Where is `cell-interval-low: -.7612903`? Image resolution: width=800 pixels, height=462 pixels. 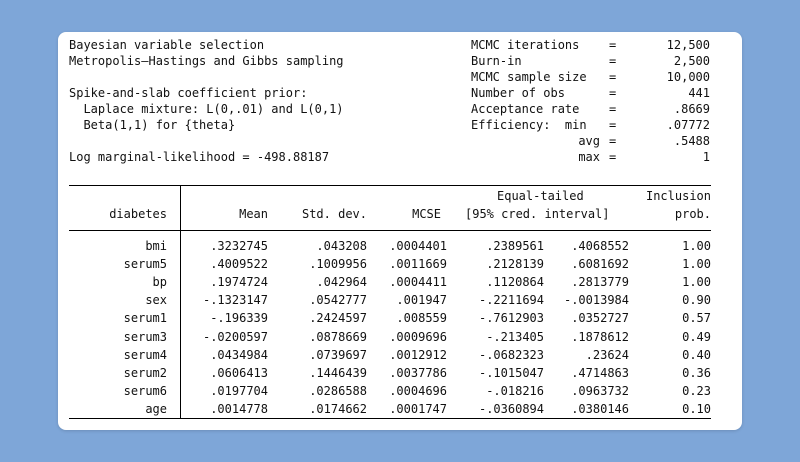 cell-interval-low: -.7612903 is located at coordinates (511, 318).